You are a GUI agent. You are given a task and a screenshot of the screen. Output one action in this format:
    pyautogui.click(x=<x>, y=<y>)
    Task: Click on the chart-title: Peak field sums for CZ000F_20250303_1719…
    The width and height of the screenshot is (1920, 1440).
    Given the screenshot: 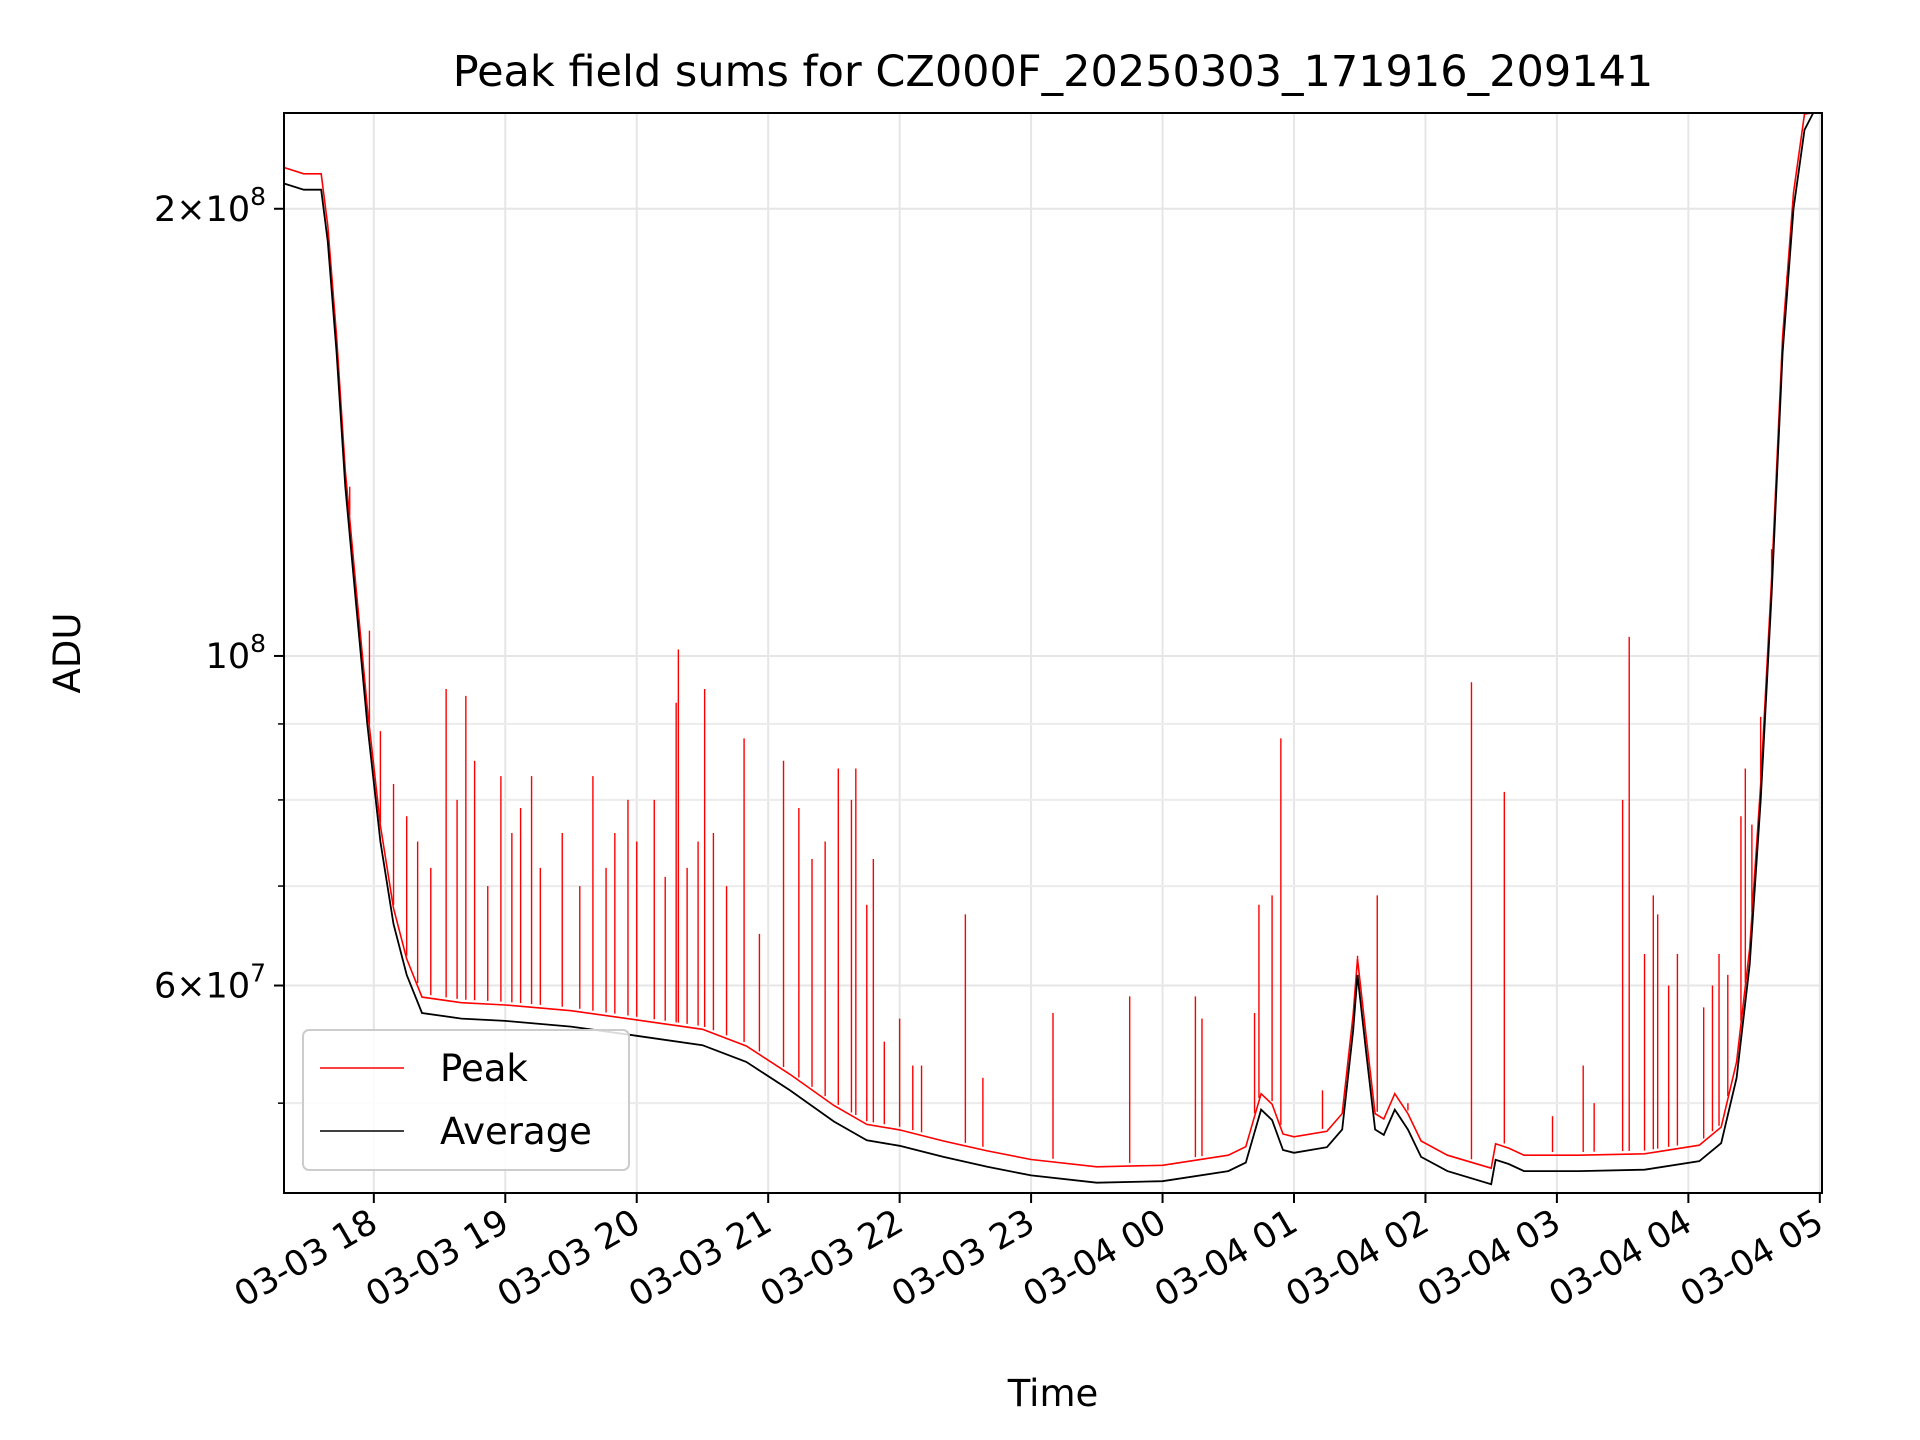 What is the action you would take?
    pyautogui.click(x=1053, y=72)
    